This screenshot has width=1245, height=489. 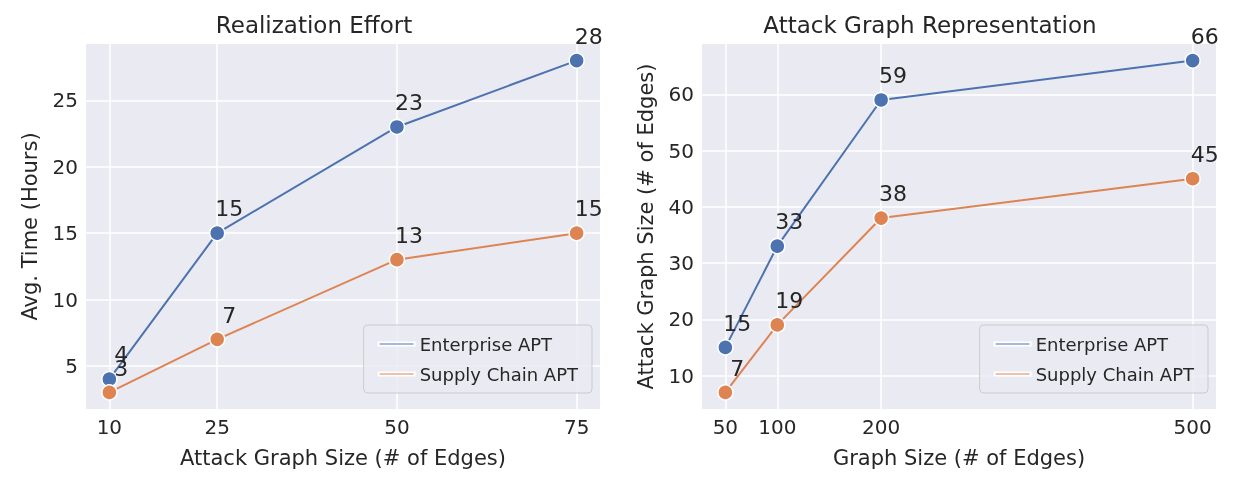 I want to click on x-tick-label: 25, so click(x=217, y=427).